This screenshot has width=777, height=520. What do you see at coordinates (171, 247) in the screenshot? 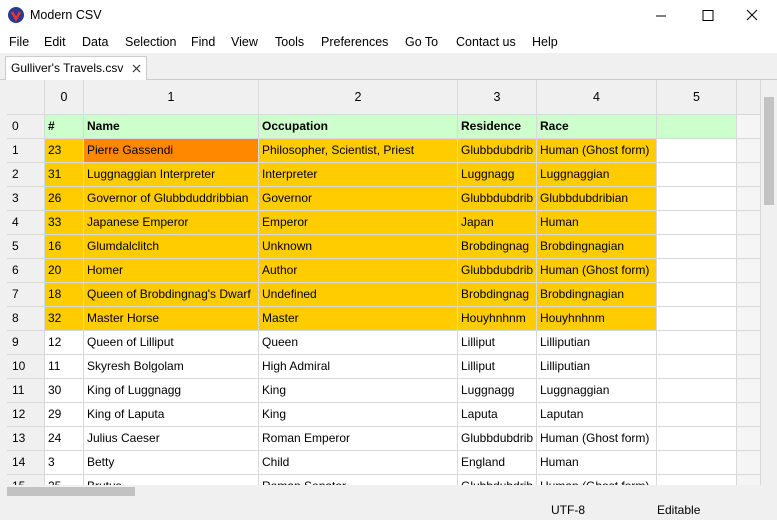
I see `cell: Glumdalclitch` at bounding box center [171, 247].